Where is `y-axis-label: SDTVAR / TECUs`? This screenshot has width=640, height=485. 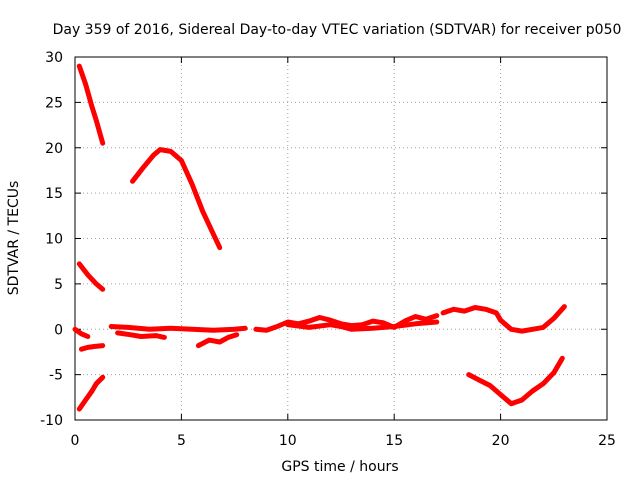
y-axis-label: SDTVAR / TECUs is located at coordinates (14, 238).